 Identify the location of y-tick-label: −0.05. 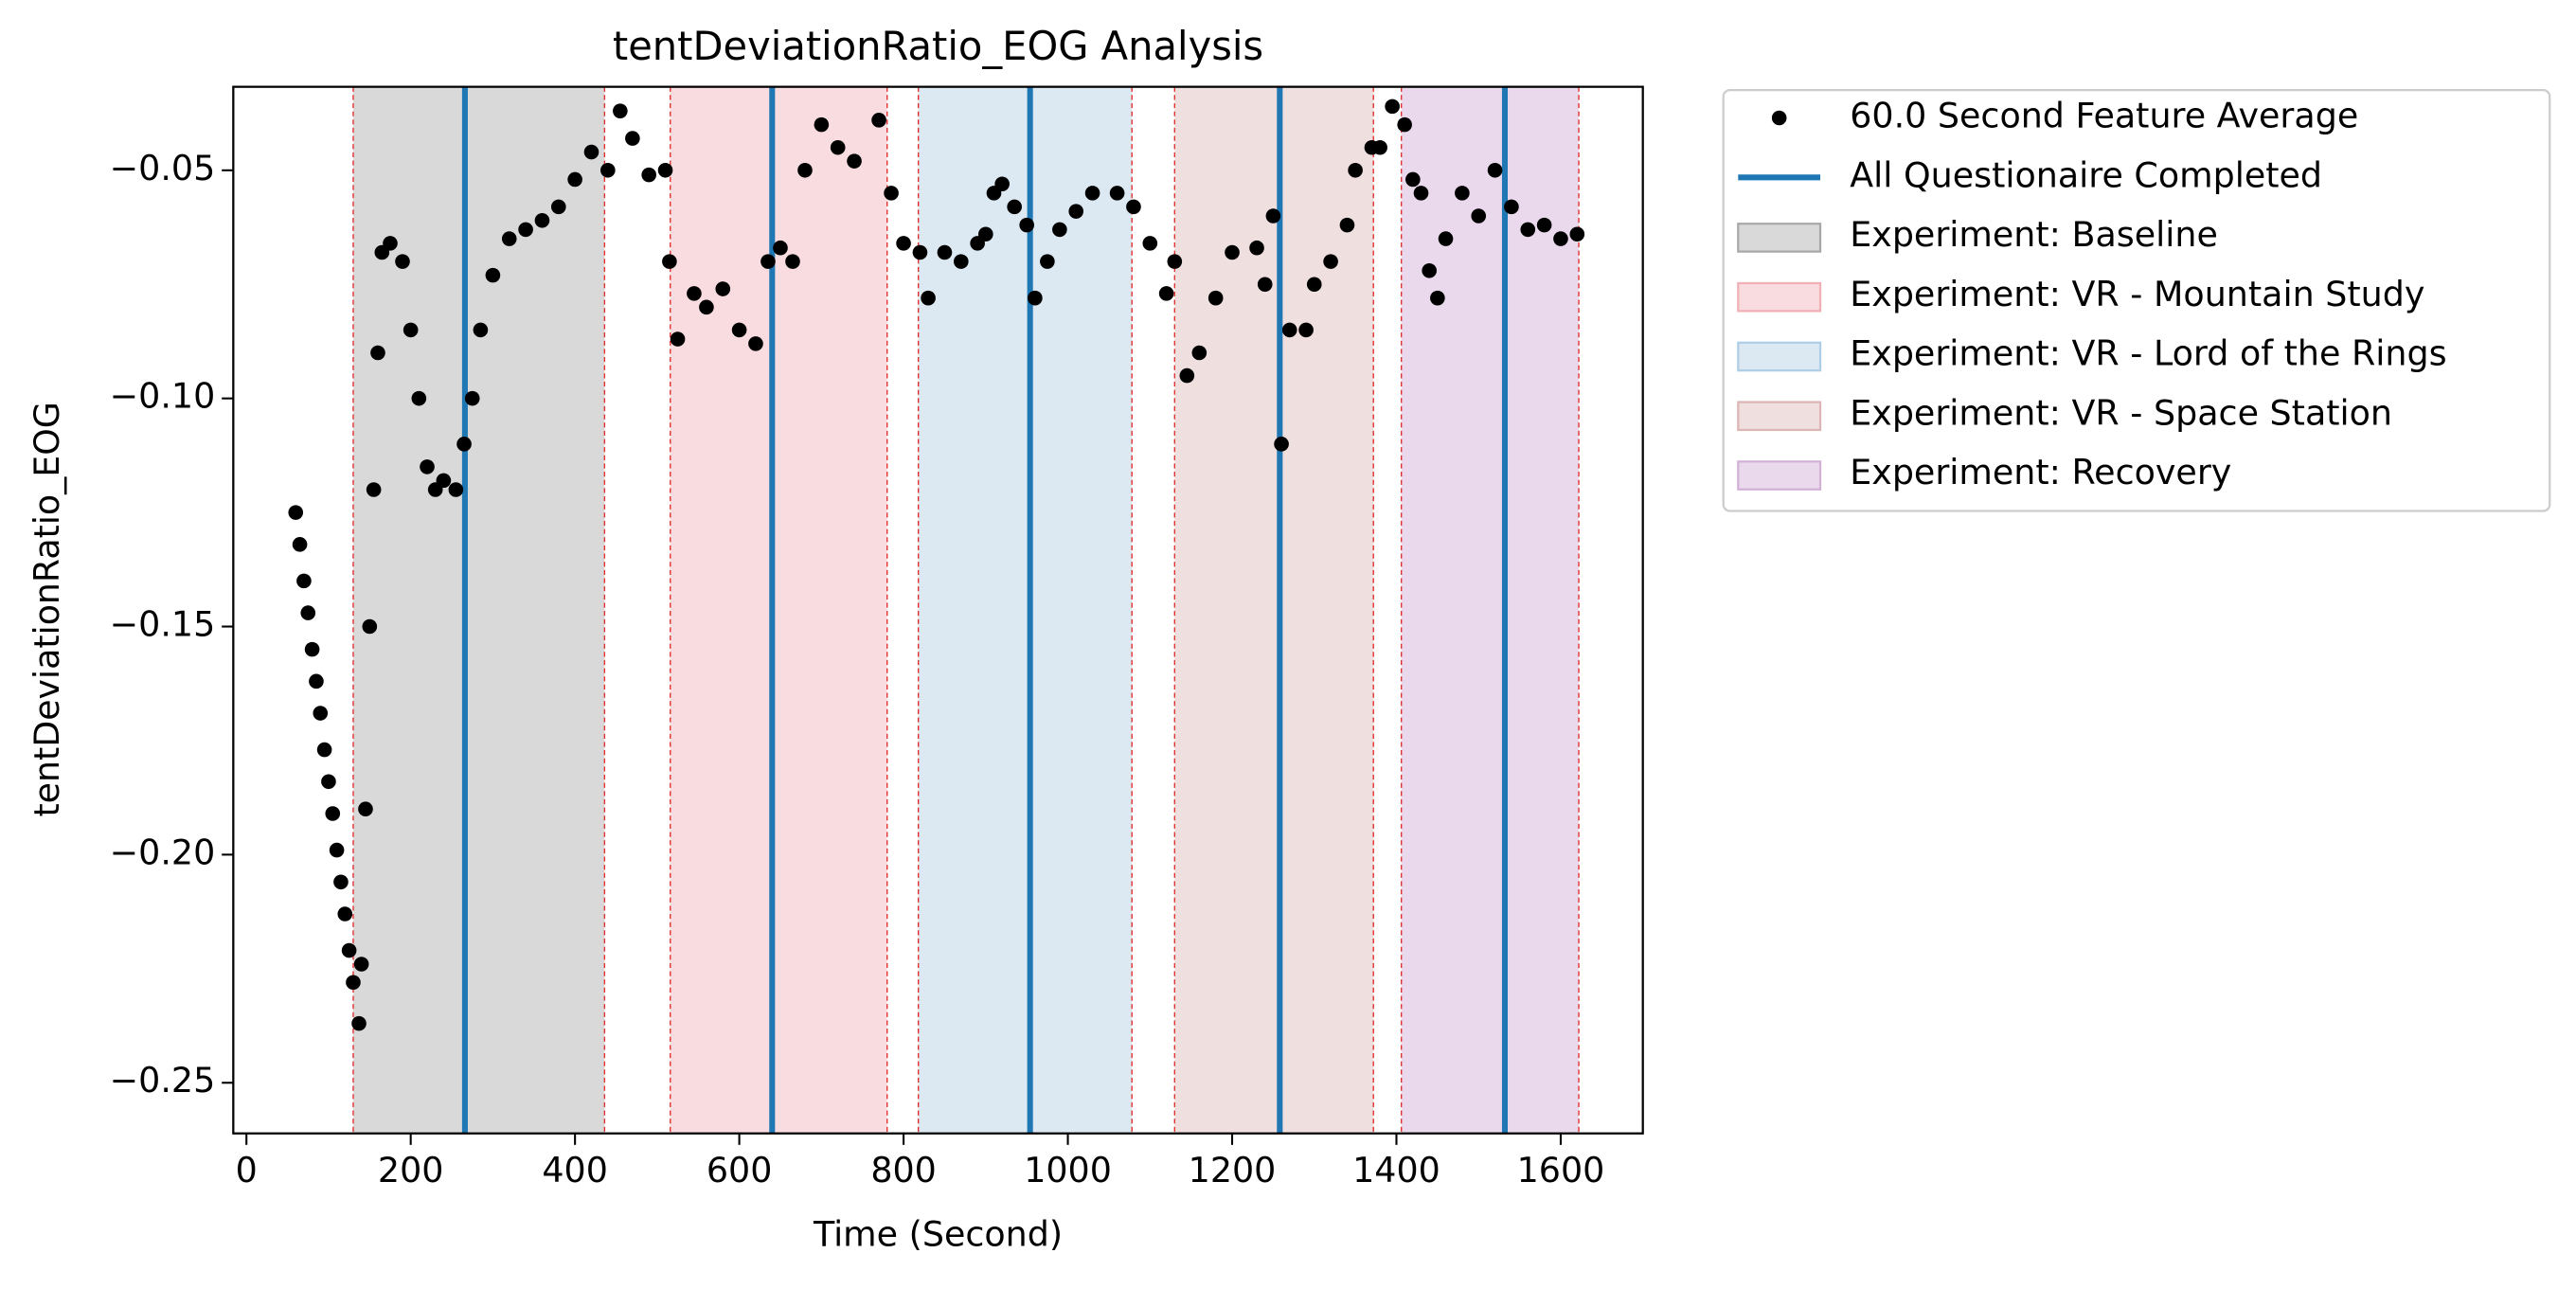
(163, 168).